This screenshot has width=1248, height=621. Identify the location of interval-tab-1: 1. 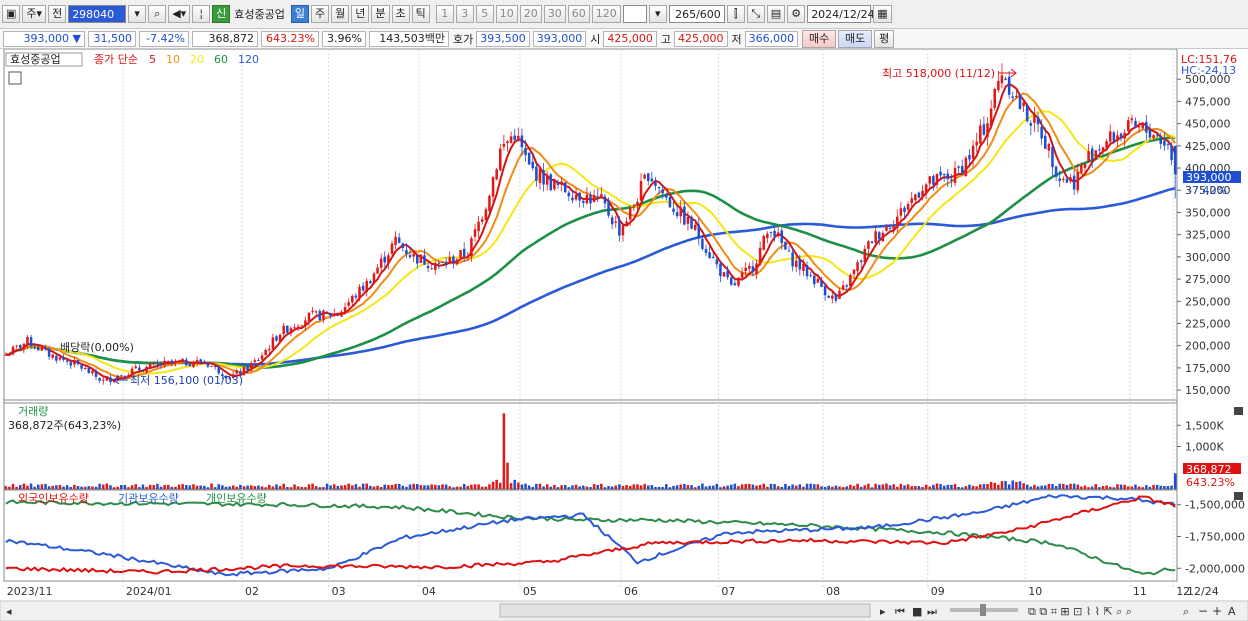
(444, 14).